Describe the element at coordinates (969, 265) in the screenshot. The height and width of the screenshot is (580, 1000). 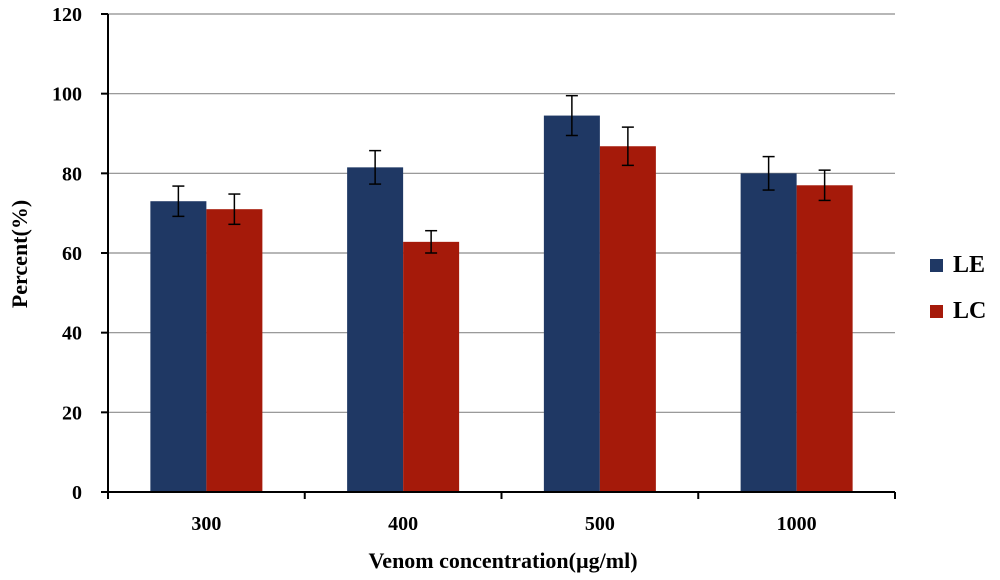
I see `legend-label-le: LE` at that location.